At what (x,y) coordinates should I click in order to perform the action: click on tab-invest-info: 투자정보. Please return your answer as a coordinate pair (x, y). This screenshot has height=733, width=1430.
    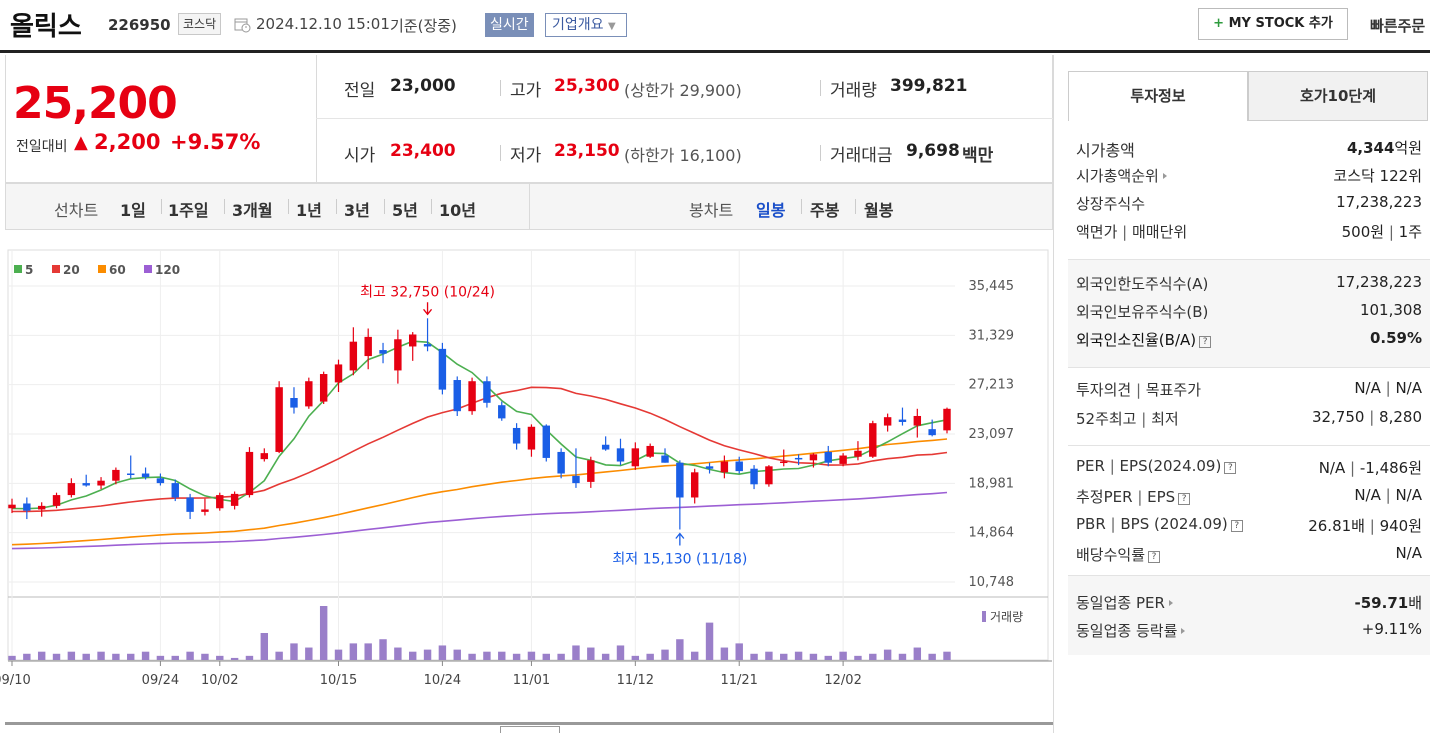
    Looking at the image, I should click on (1158, 96).